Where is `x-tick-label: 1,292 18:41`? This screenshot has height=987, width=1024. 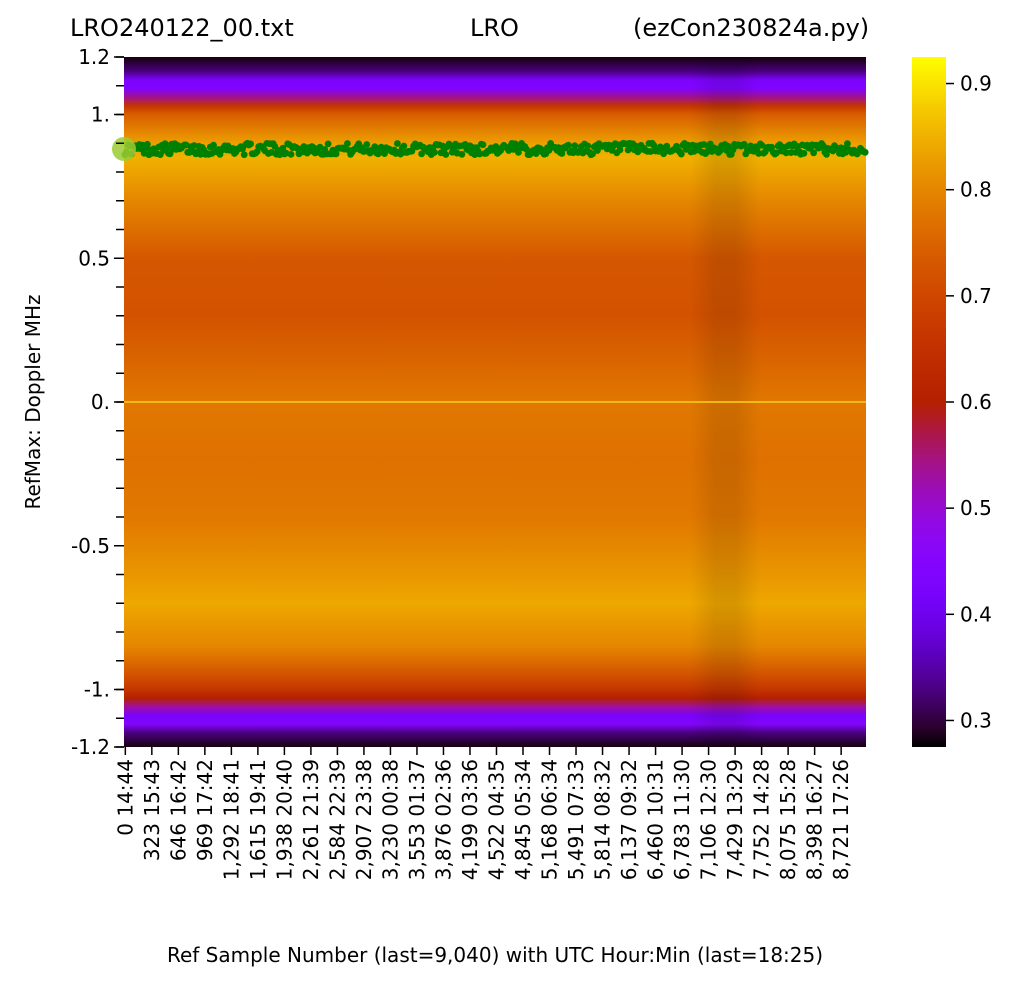
x-tick-label: 1,292 18:41 is located at coordinates (231, 819).